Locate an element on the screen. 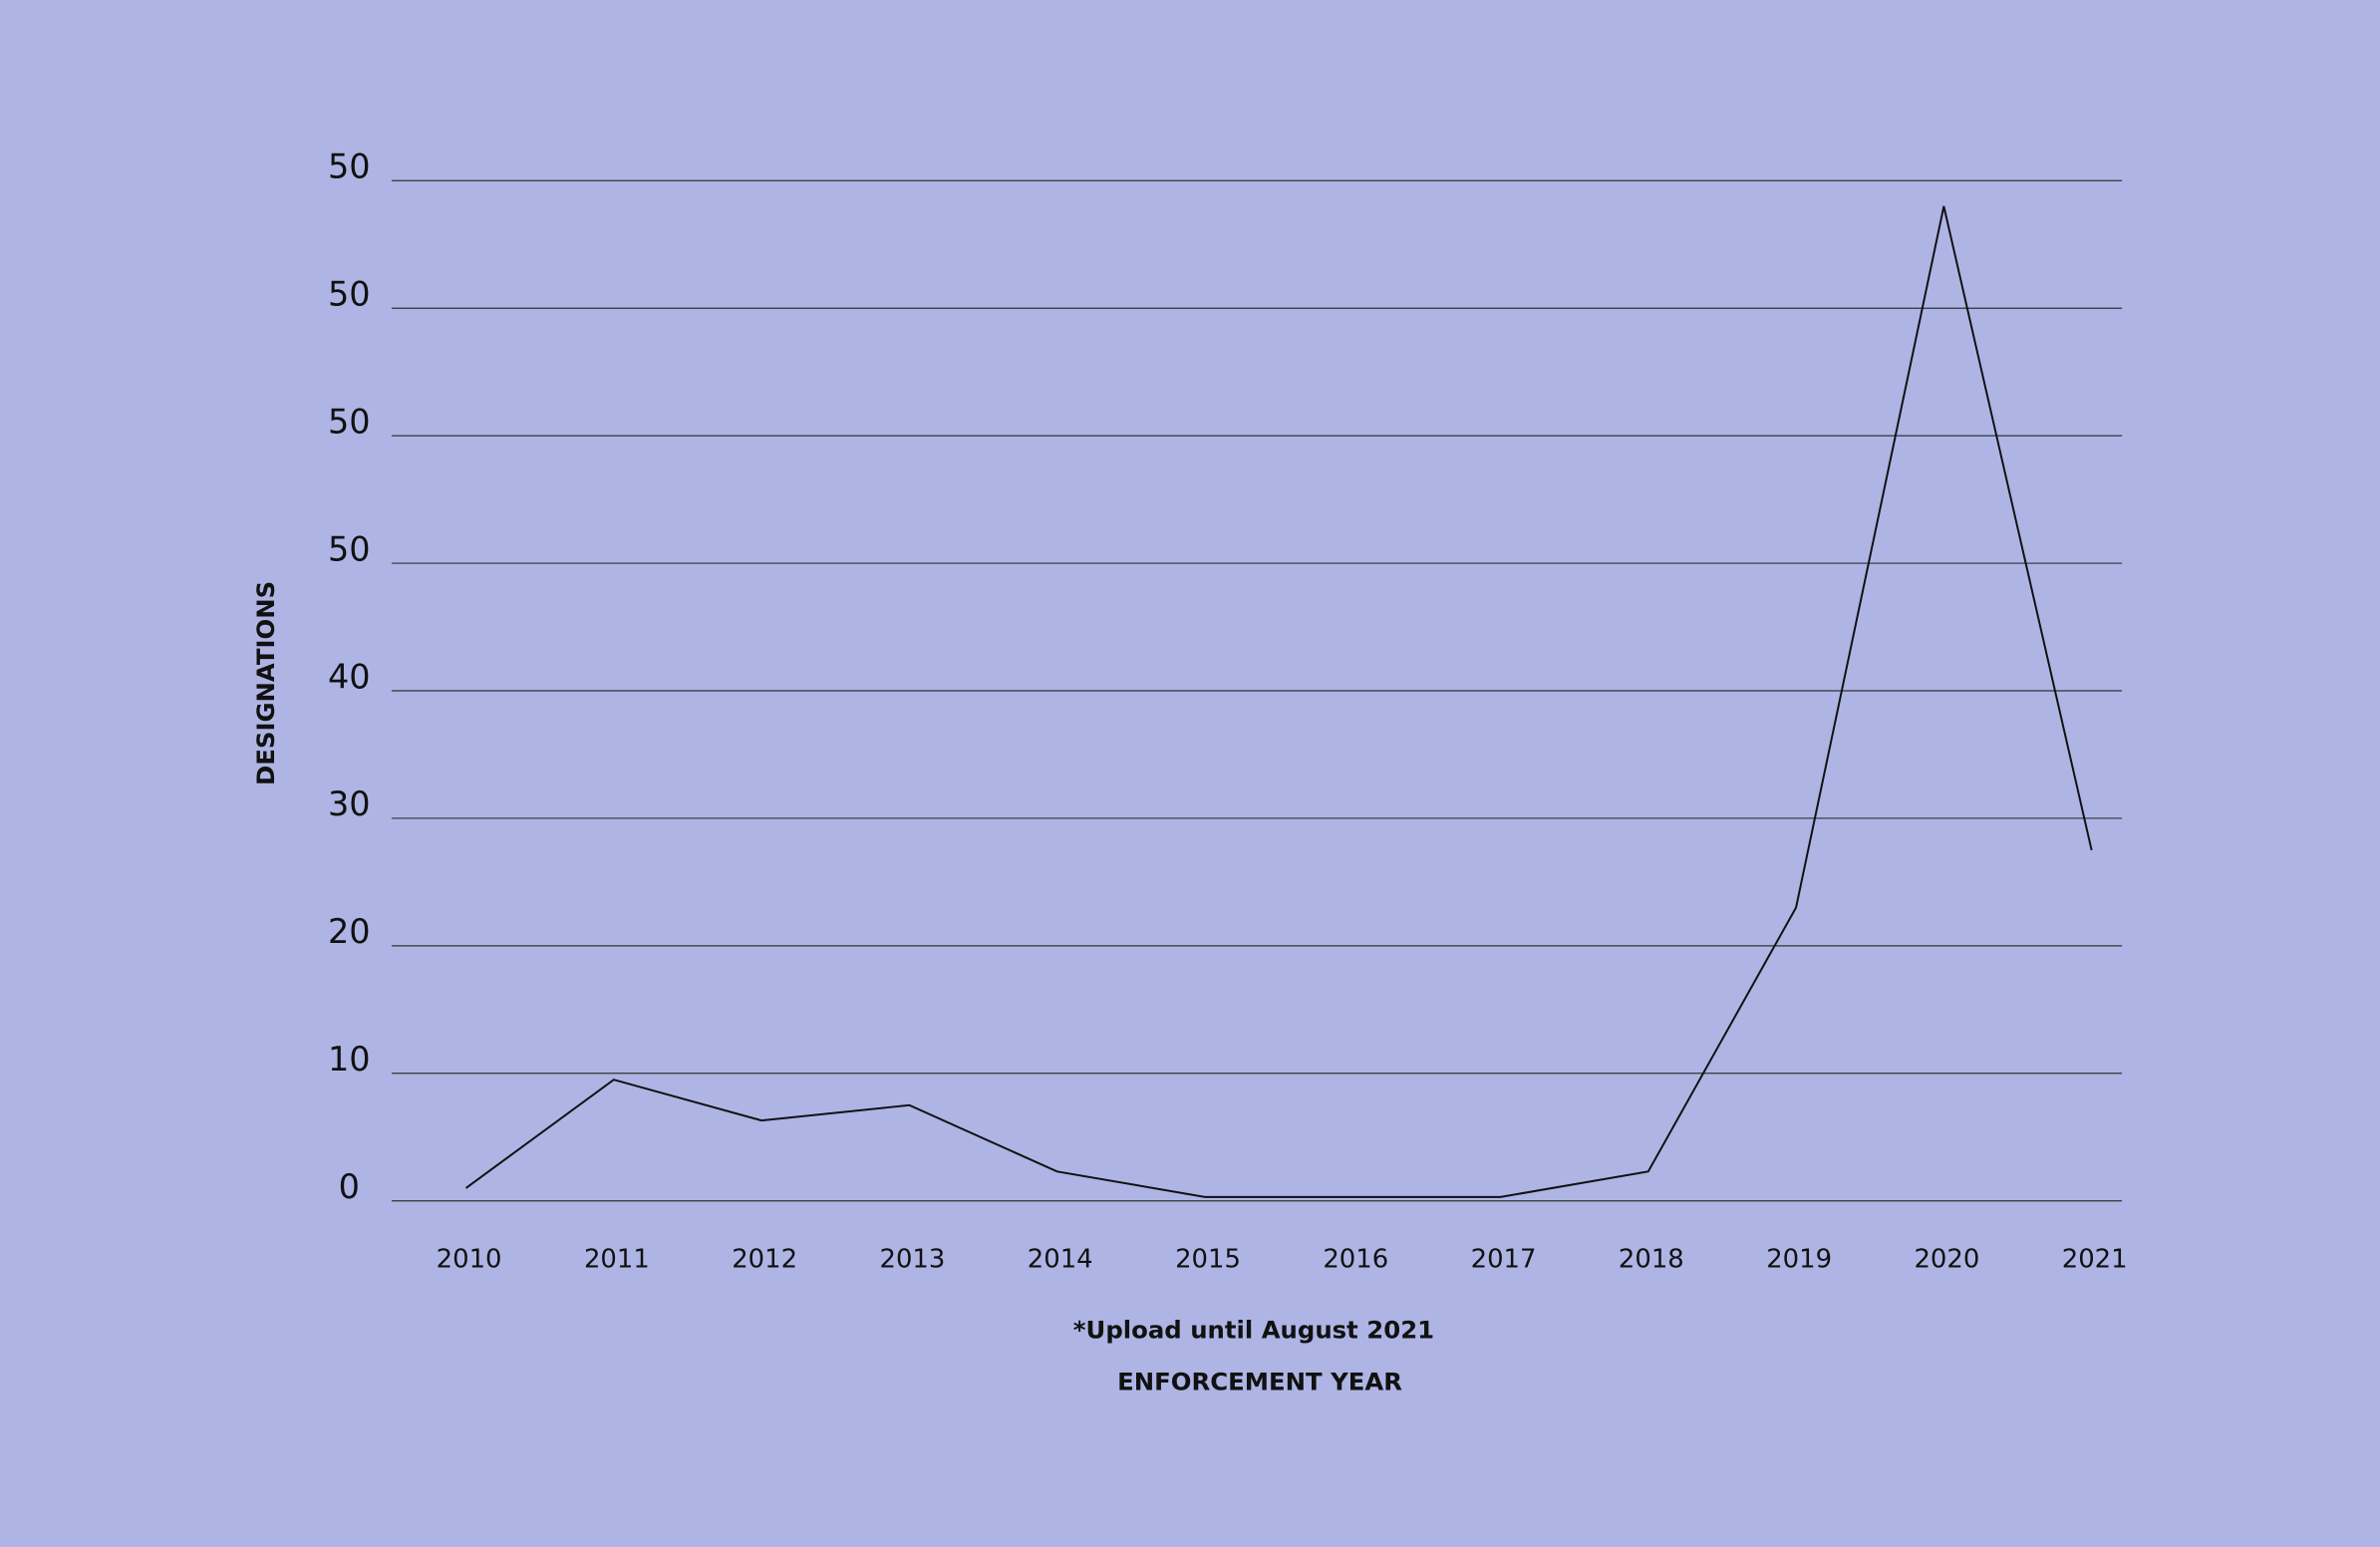 The height and width of the screenshot is (1547, 2380). x-tick-label: 2021 is located at coordinates (2095, 1260).